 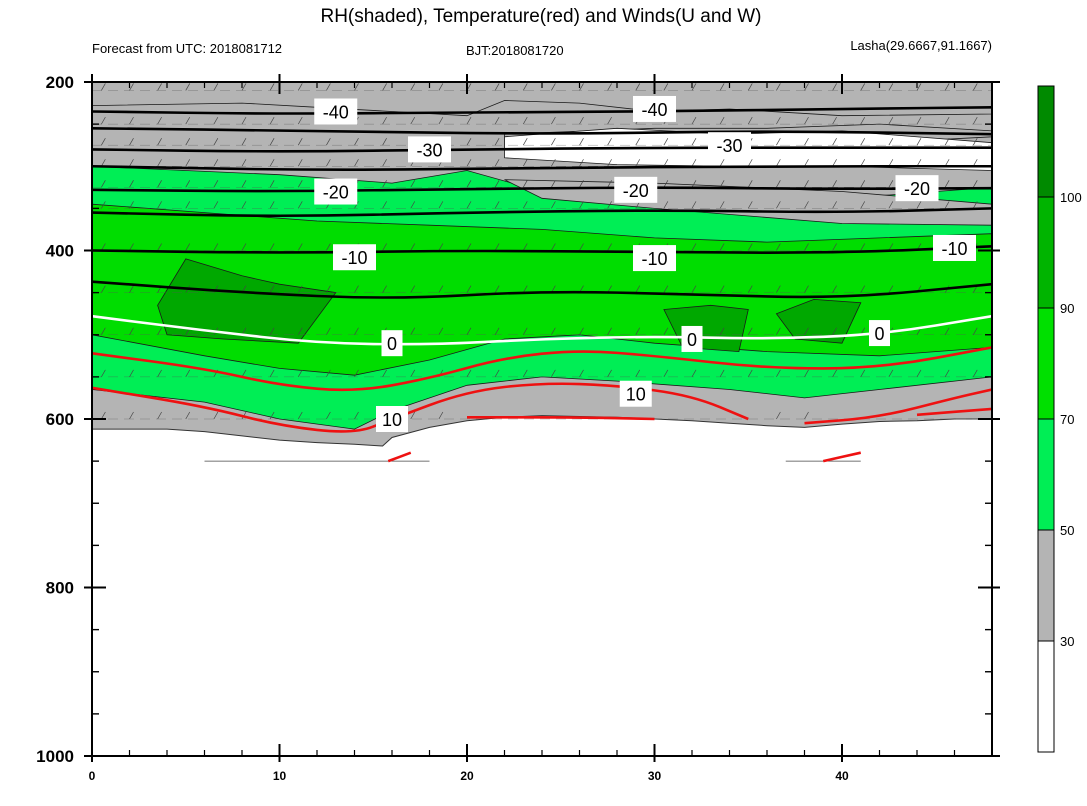 What do you see at coordinates (542, 330) in the screenshot?
I see `isotherm-zero` at bounding box center [542, 330].